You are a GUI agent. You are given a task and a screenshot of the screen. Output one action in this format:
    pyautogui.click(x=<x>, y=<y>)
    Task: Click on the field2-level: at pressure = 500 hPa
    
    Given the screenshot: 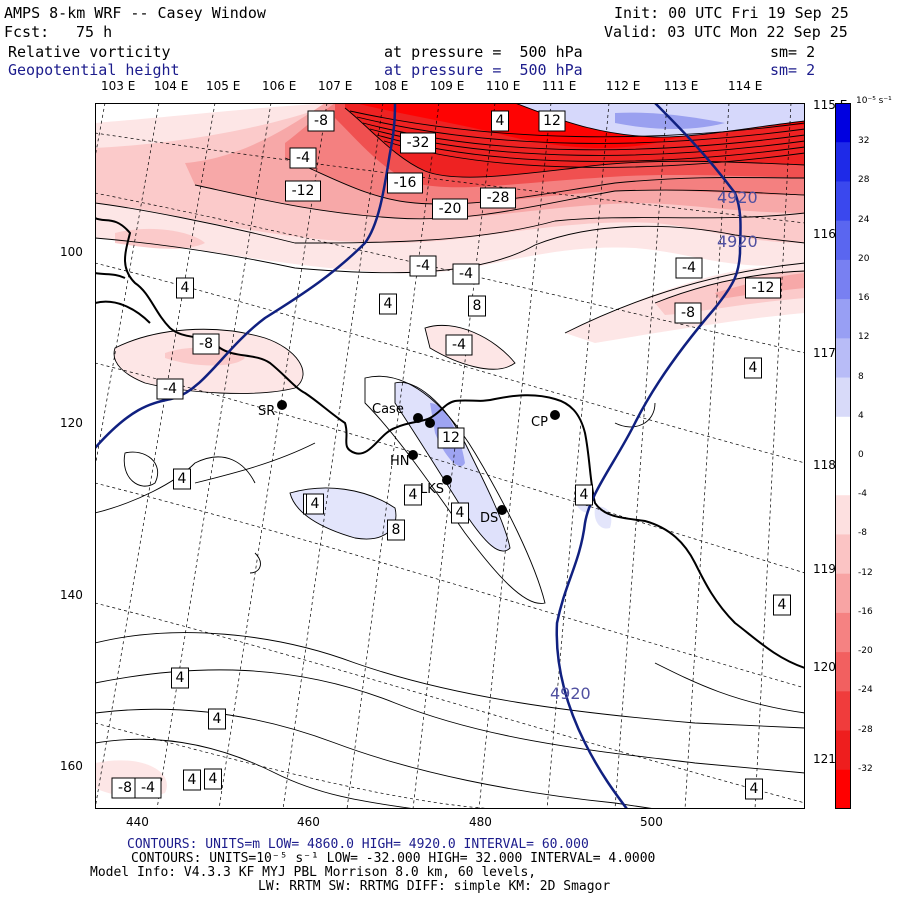 What is the action you would take?
    pyautogui.click(x=483, y=70)
    